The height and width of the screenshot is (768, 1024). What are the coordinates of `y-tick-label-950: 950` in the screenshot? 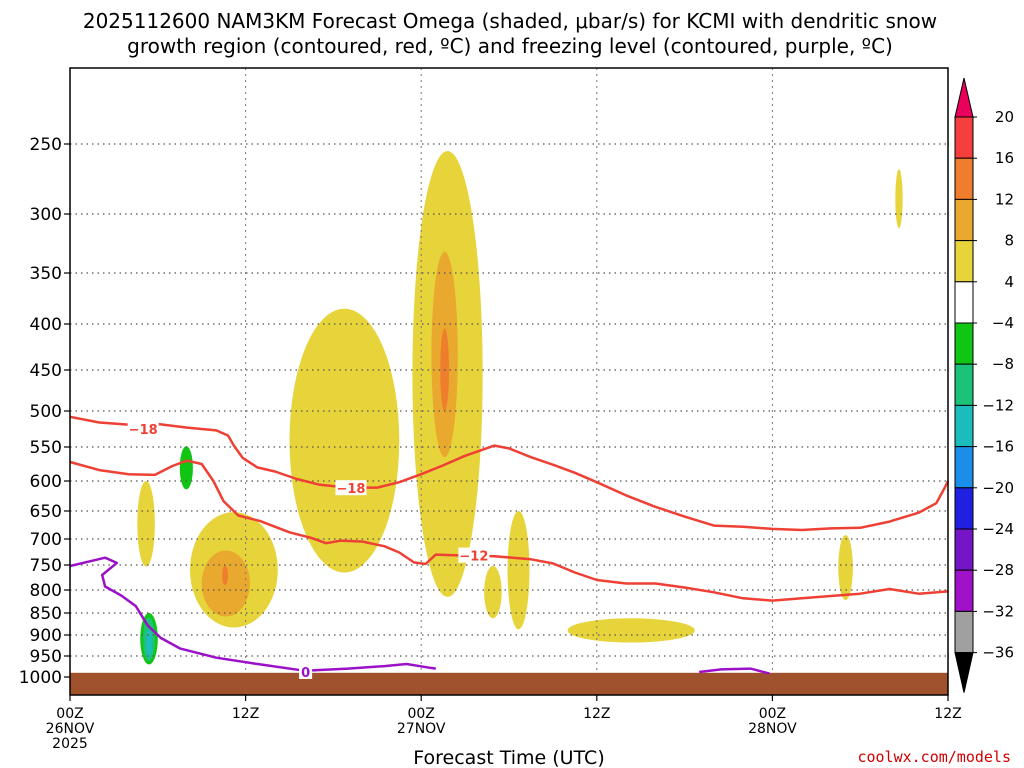 It's located at (46, 657).